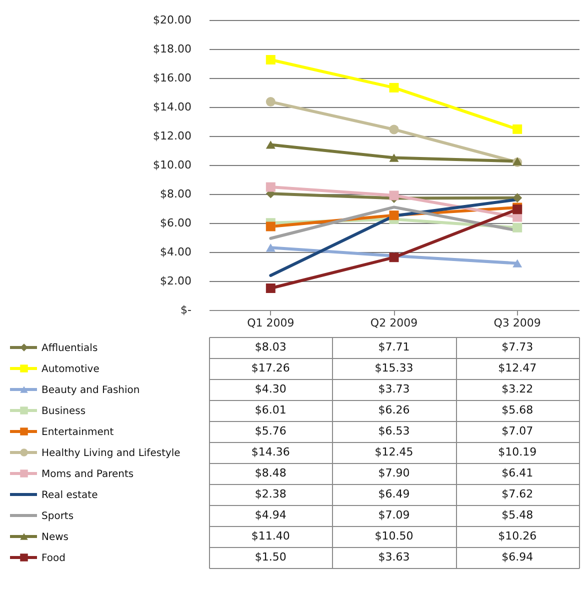  Describe the element at coordinates (70, 495) in the screenshot. I see `legend-label: Real estate` at that location.